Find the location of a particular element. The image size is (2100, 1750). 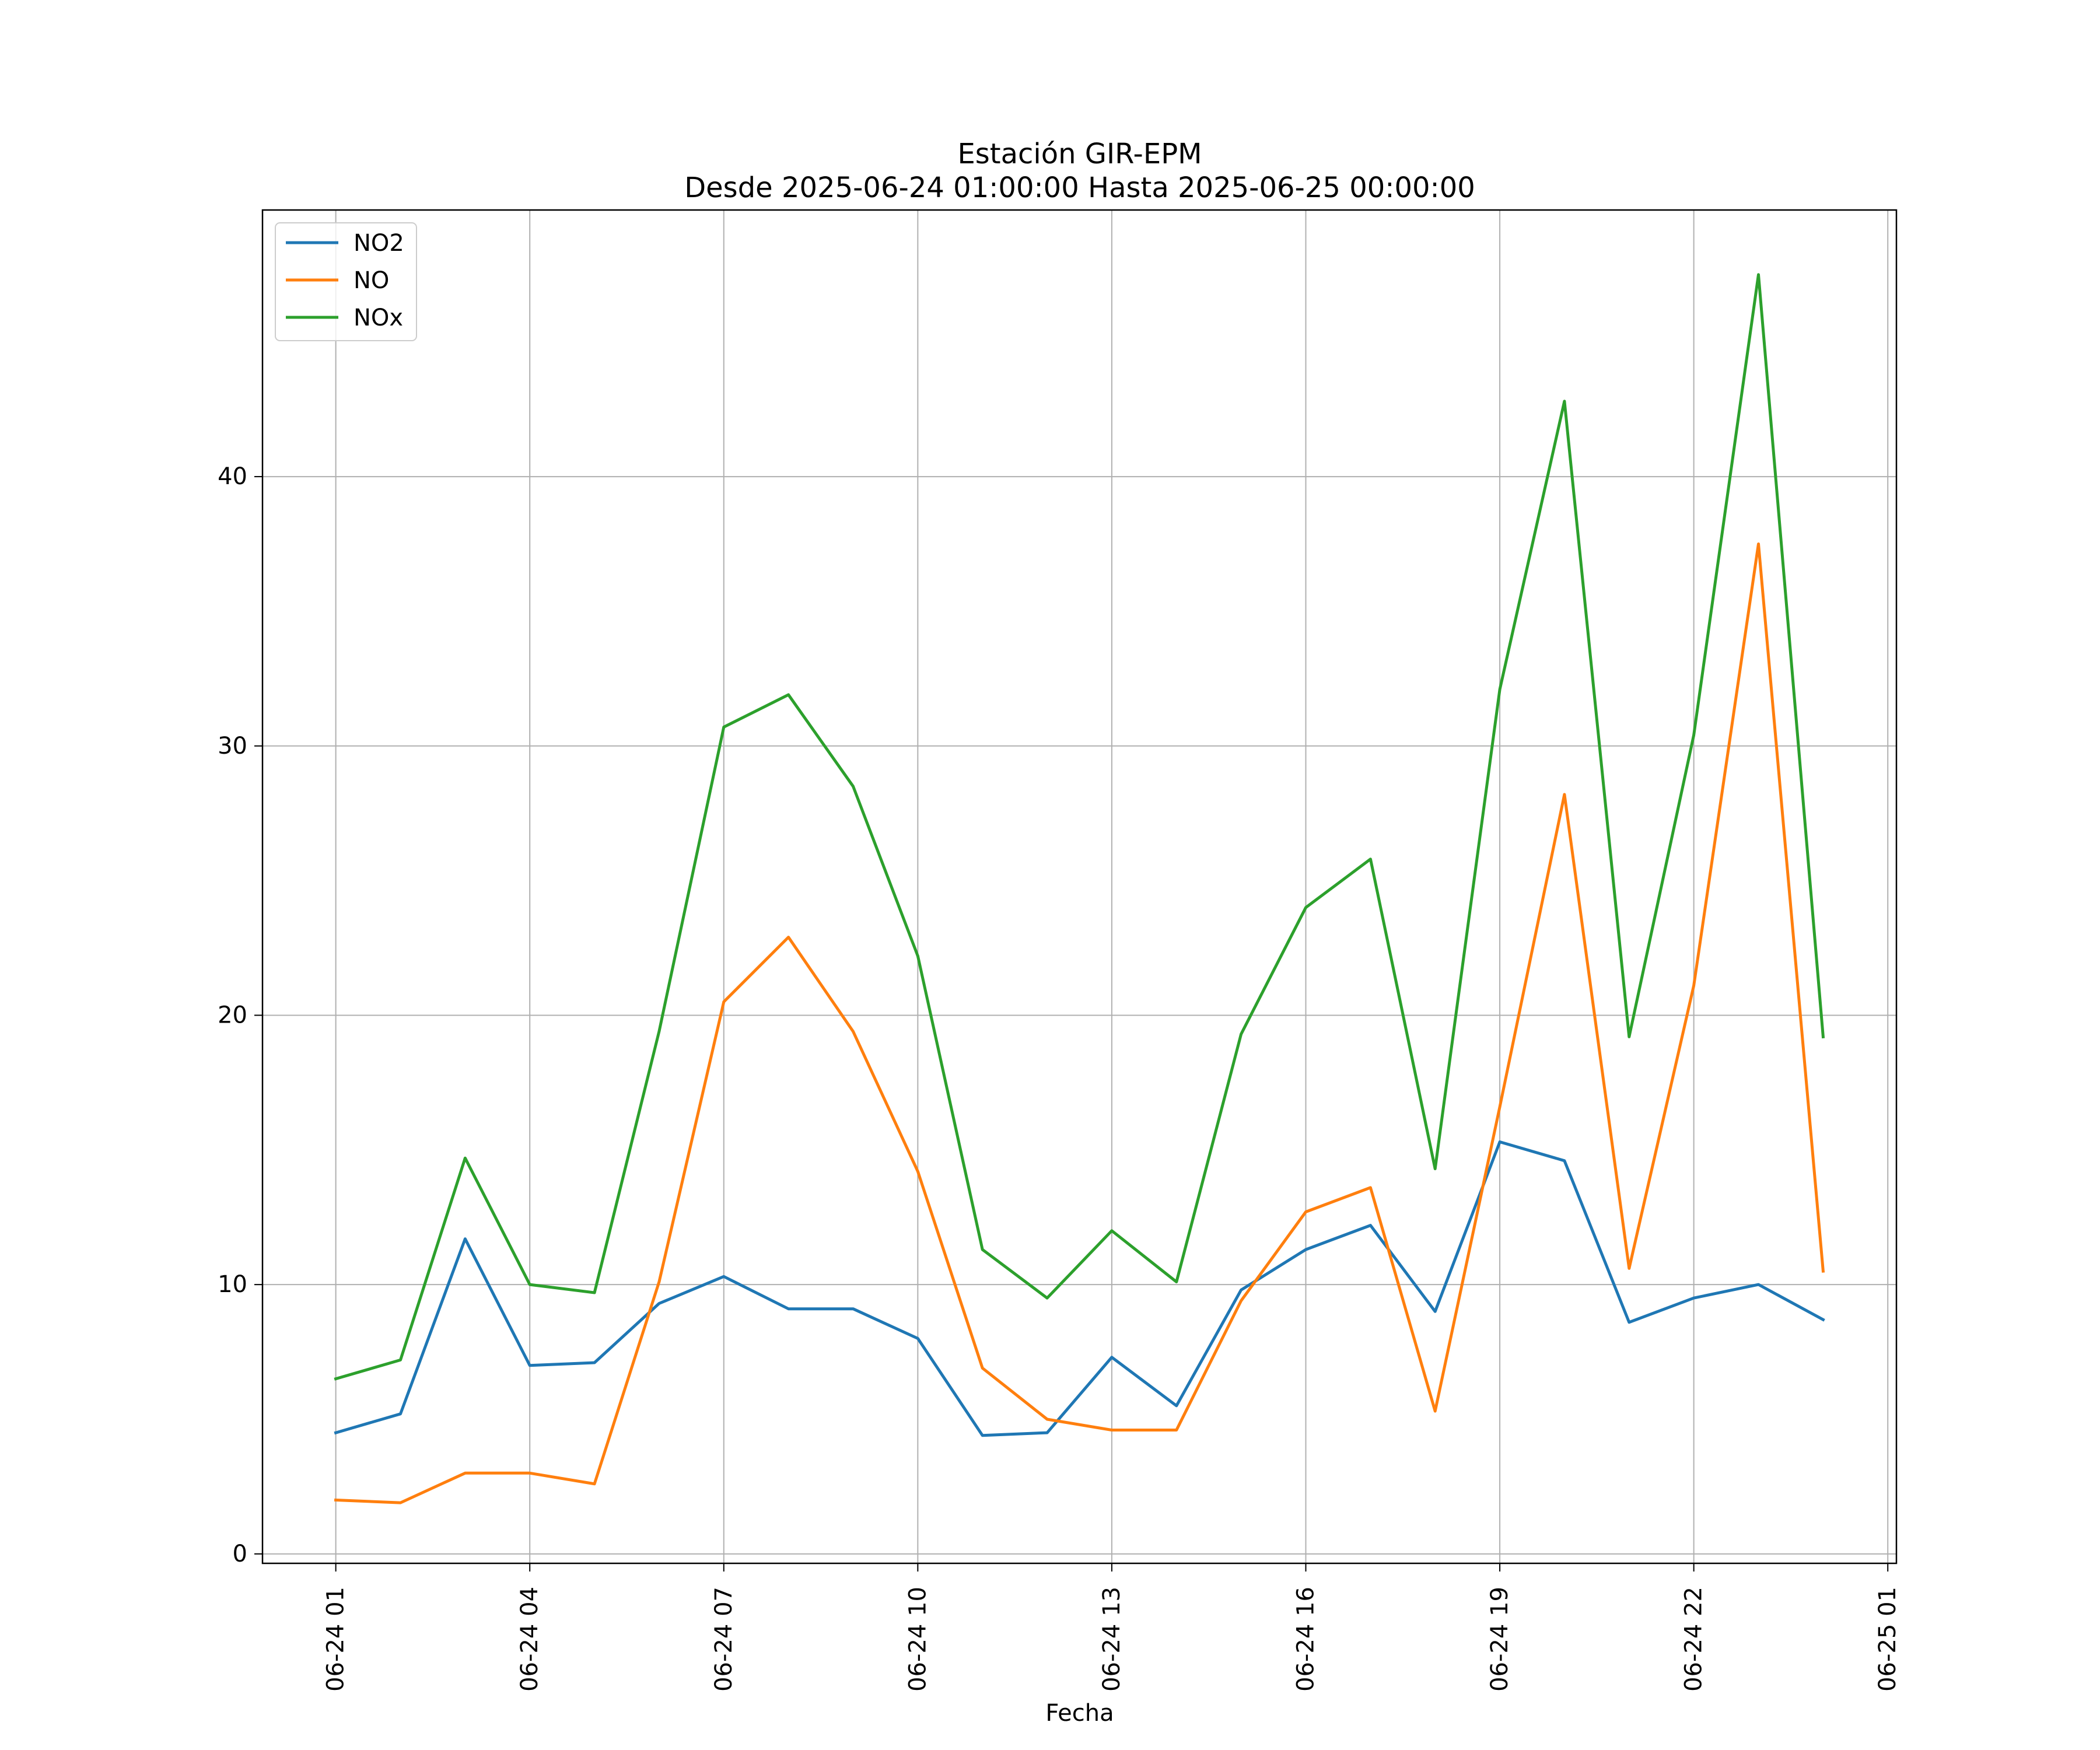

legend-label-no2: NO2 is located at coordinates (379, 243).